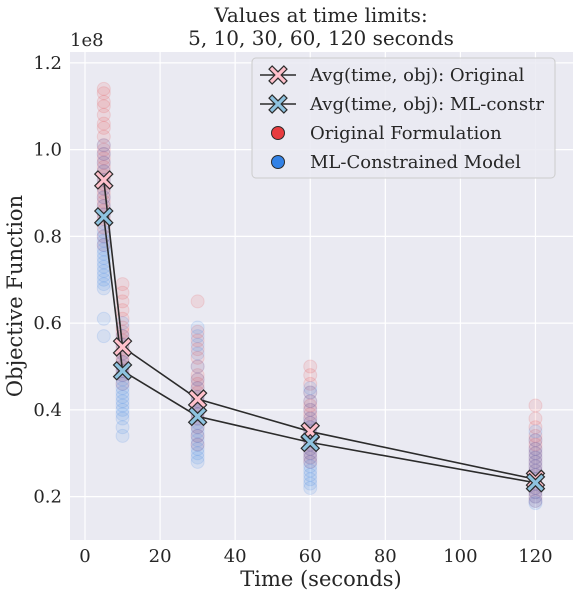 The height and width of the screenshot is (597, 584). Describe the element at coordinates (320, 579) in the screenshot. I see `x-axis-label: Time (seconds)` at that location.